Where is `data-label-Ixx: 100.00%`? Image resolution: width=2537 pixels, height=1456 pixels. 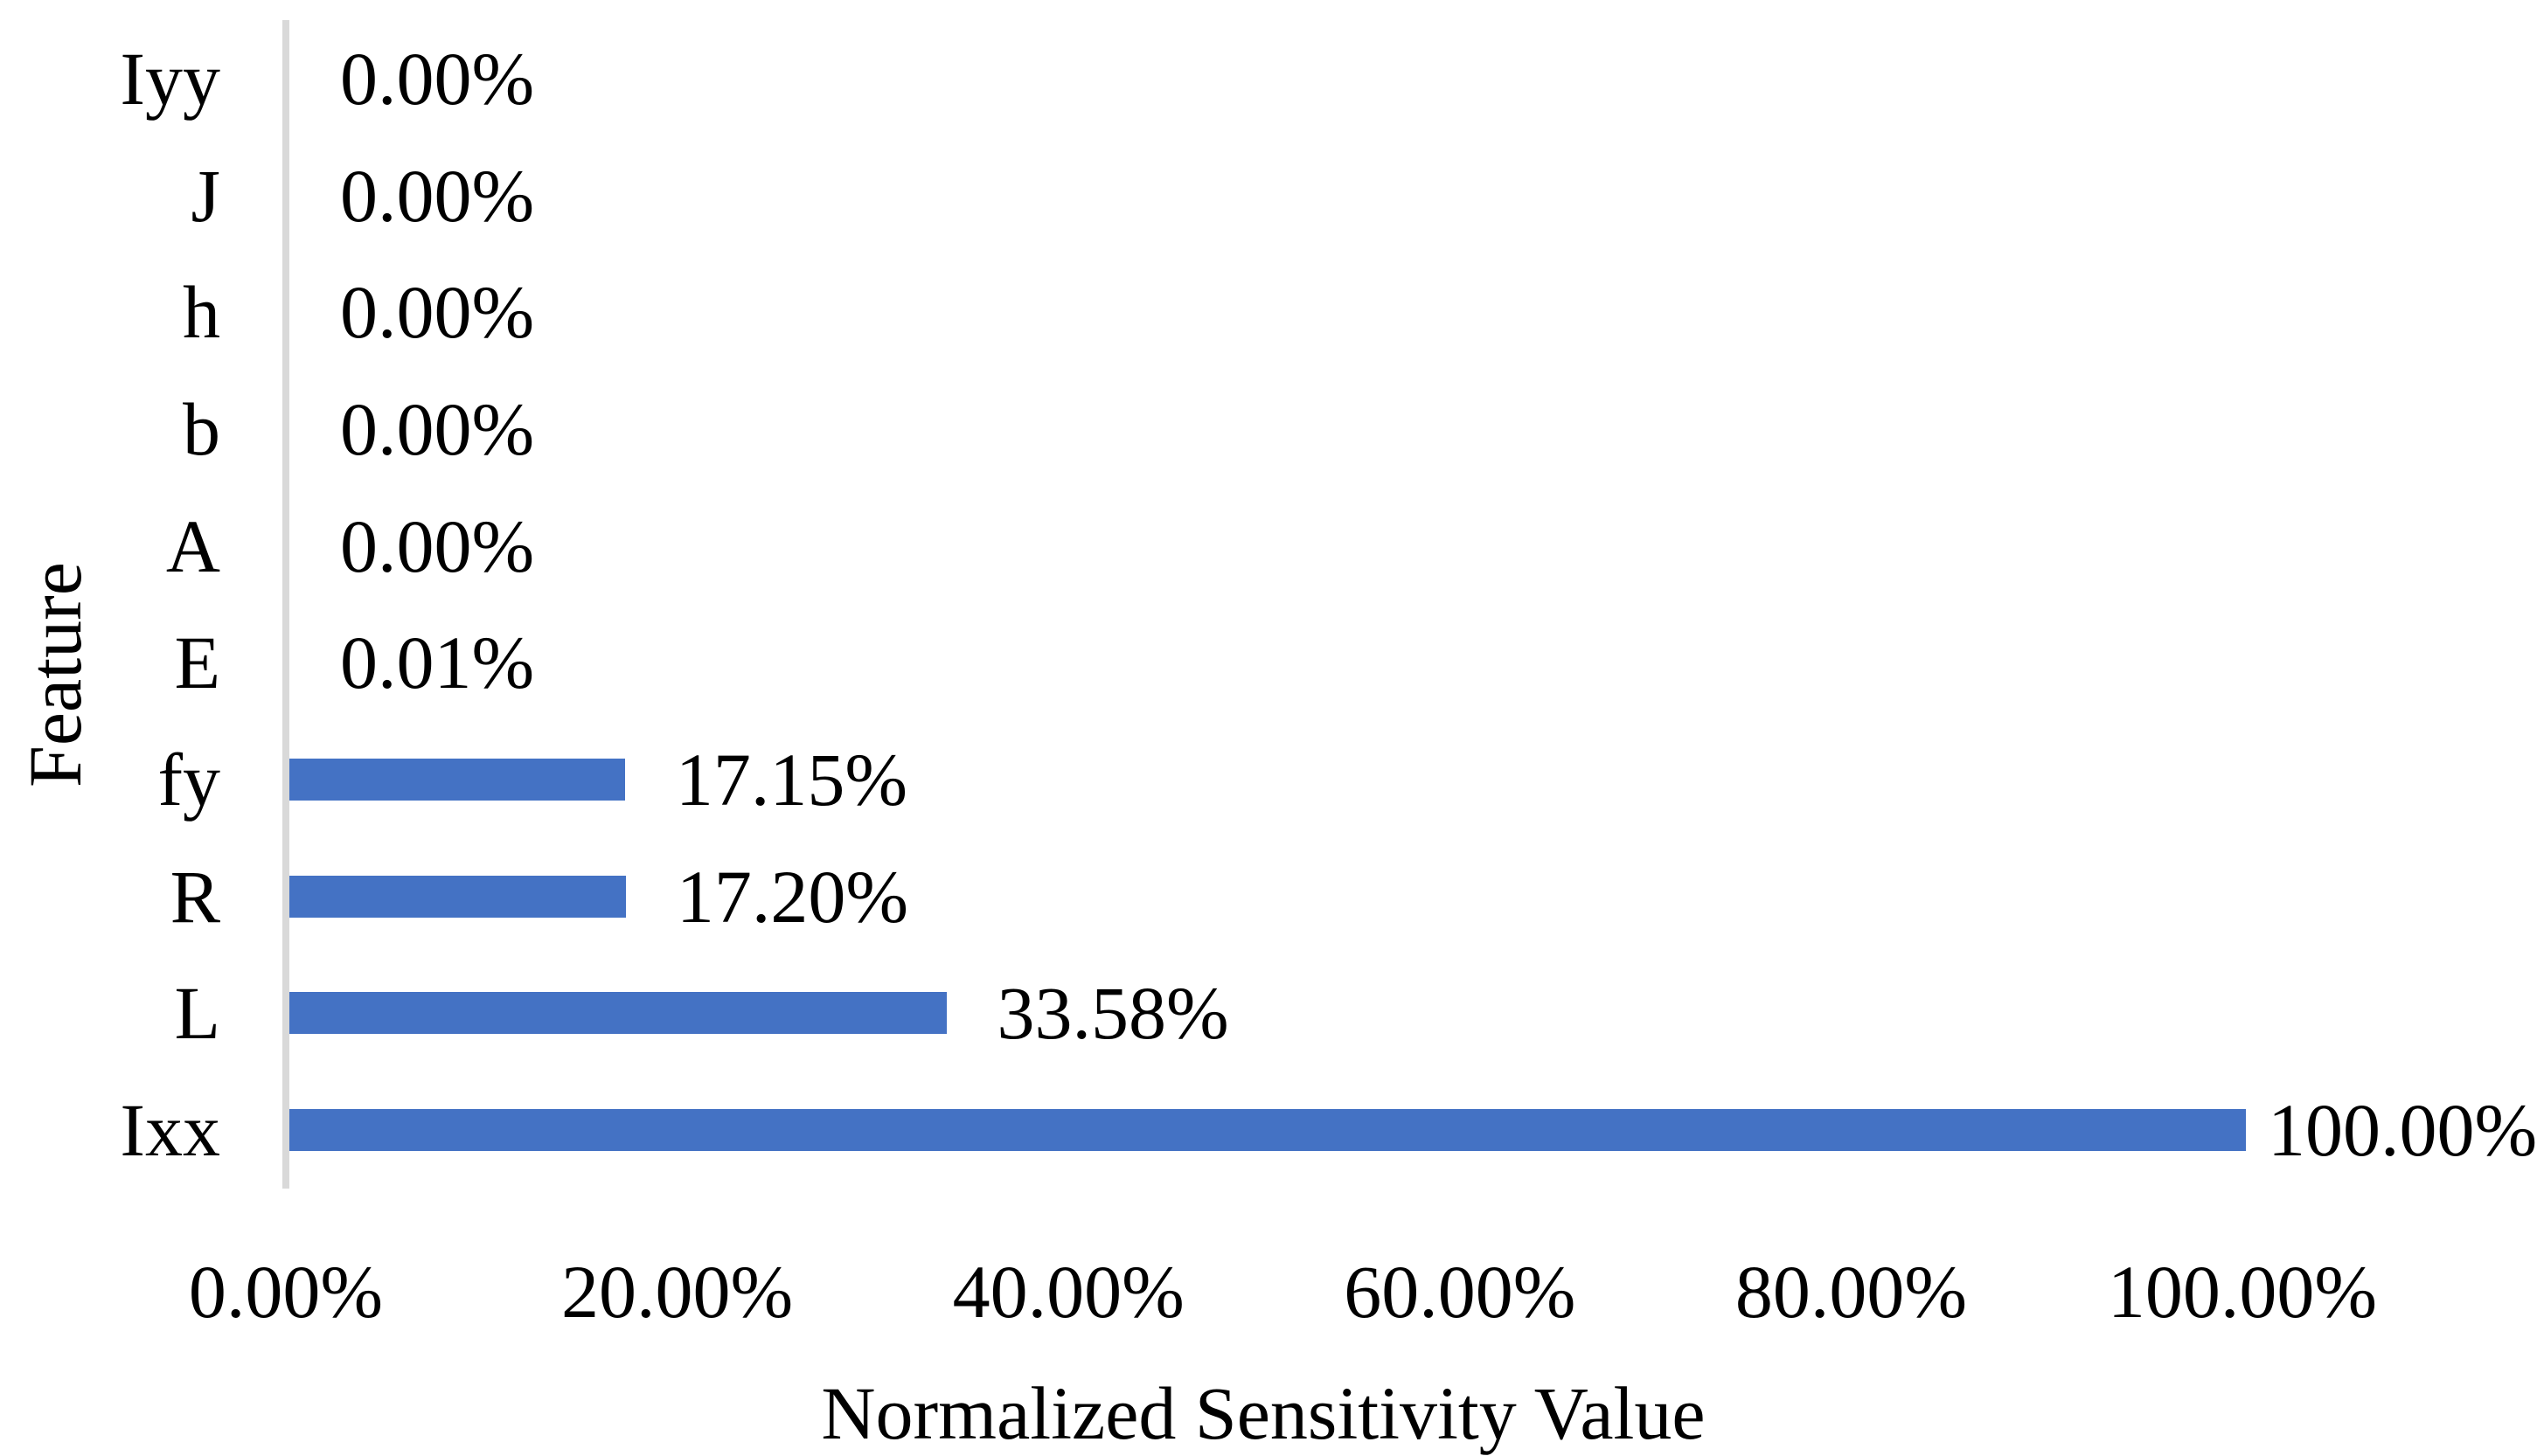 data-label-Ixx: 100.00% is located at coordinates (2402, 1130).